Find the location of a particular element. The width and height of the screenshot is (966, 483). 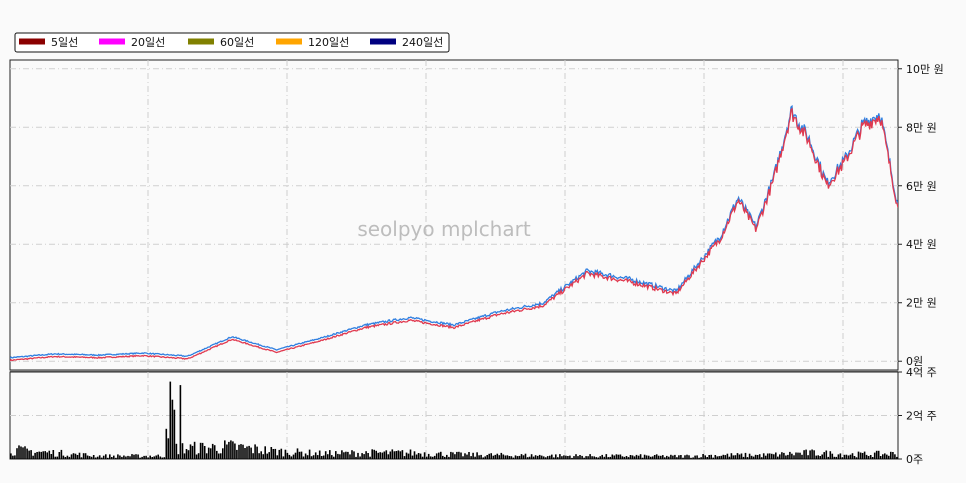

price-tick-label: 0원 is located at coordinates (914, 361).